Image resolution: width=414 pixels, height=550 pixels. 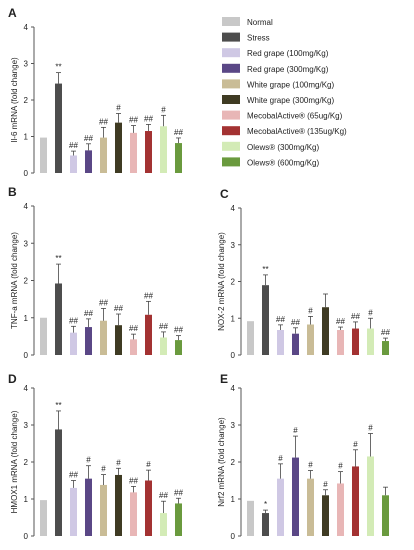 I want to click on legend-label: Olews® (600mg/Kg), so click(x=283, y=162).